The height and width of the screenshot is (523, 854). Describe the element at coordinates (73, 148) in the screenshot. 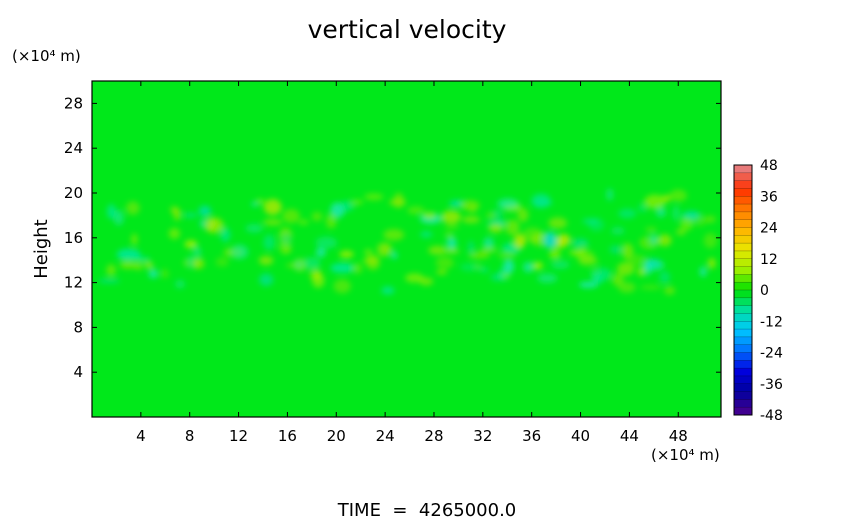

I see `y-tick-label: 24` at that location.